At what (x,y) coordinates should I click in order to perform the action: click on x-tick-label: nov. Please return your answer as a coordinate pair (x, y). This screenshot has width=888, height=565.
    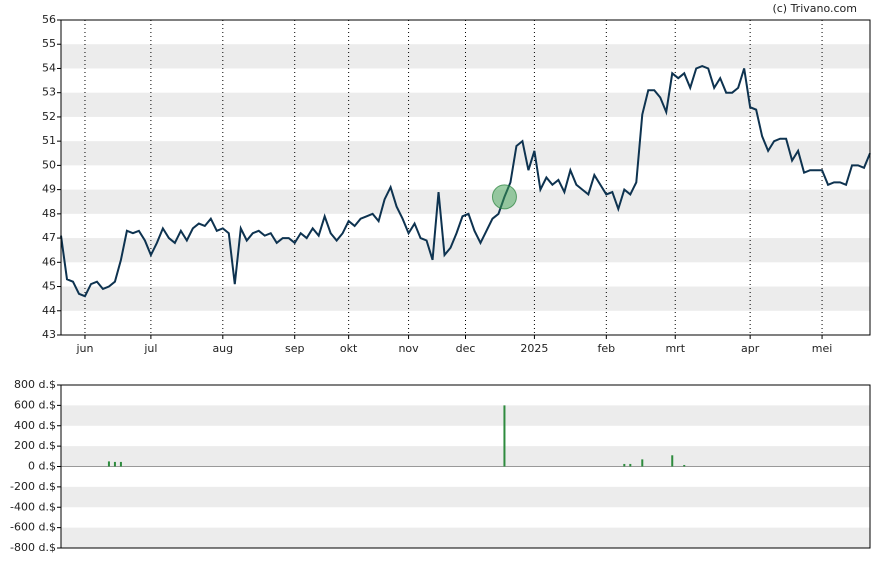
    Looking at the image, I should click on (408, 348).